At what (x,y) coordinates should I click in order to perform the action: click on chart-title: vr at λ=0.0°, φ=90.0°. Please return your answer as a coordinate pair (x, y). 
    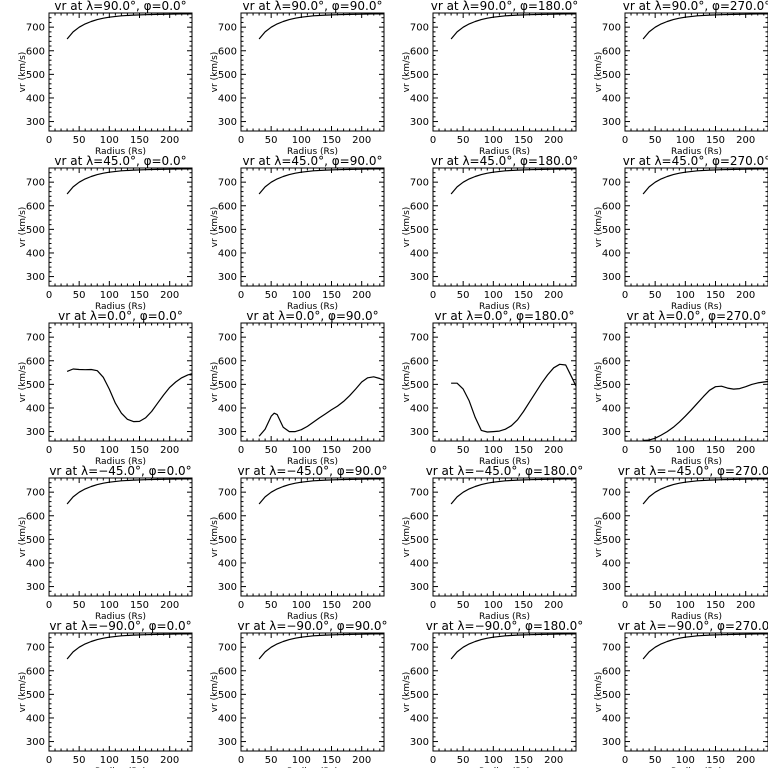
    Looking at the image, I should click on (312, 316).